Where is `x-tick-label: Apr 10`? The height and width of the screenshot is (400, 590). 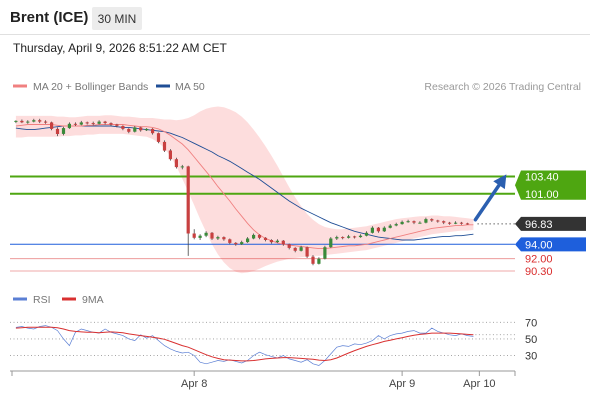
x-tick-label: Apr 10 is located at coordinates (479, 384).